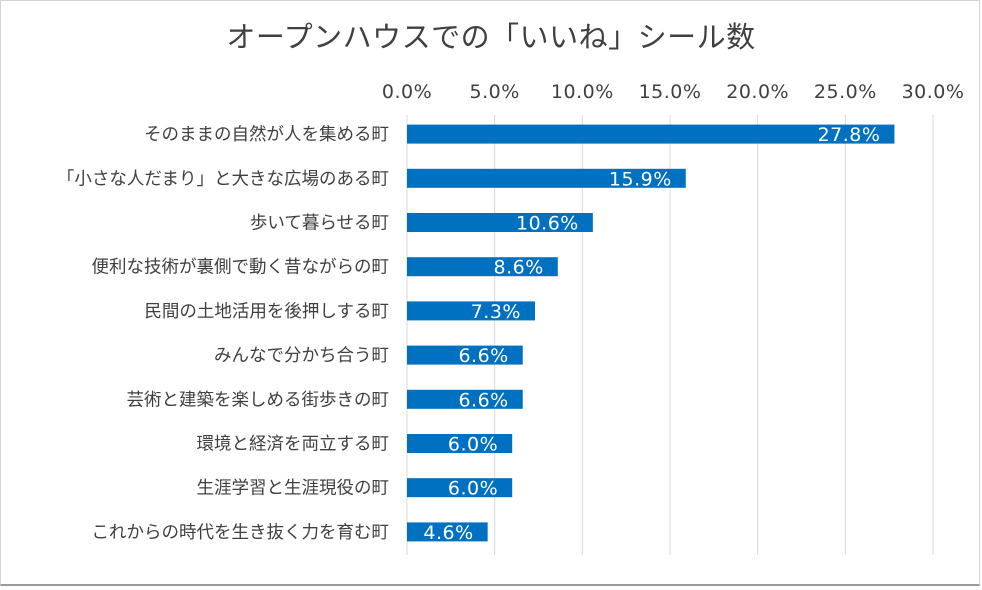  What do you see at coordinates (241, 533) in the screenshot?
I see `category-label: これからの時代を生き抜く力を育む町` at bounding box center [241, 533].